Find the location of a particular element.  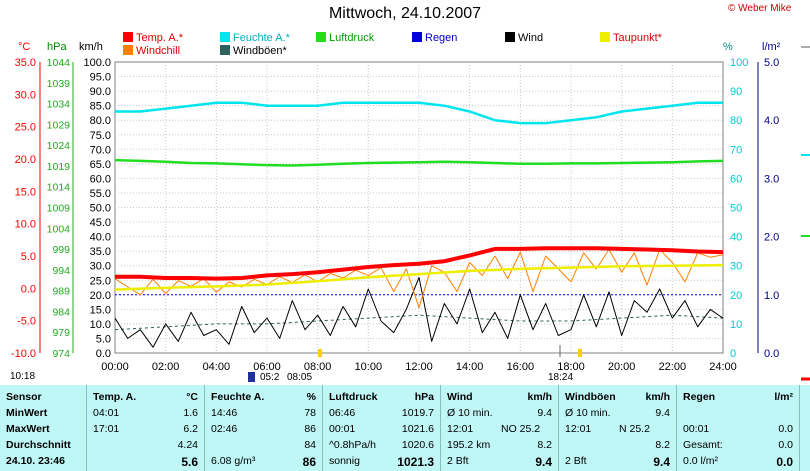

wind-tick-label: 85.0 is located at coordinates (100, 107).